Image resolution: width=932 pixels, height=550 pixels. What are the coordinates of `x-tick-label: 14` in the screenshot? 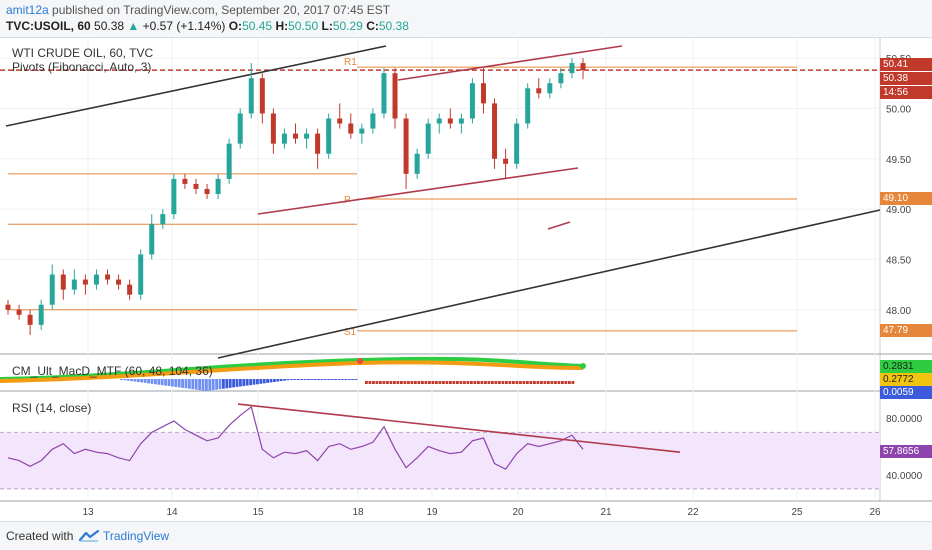 It's located at (172, 512).